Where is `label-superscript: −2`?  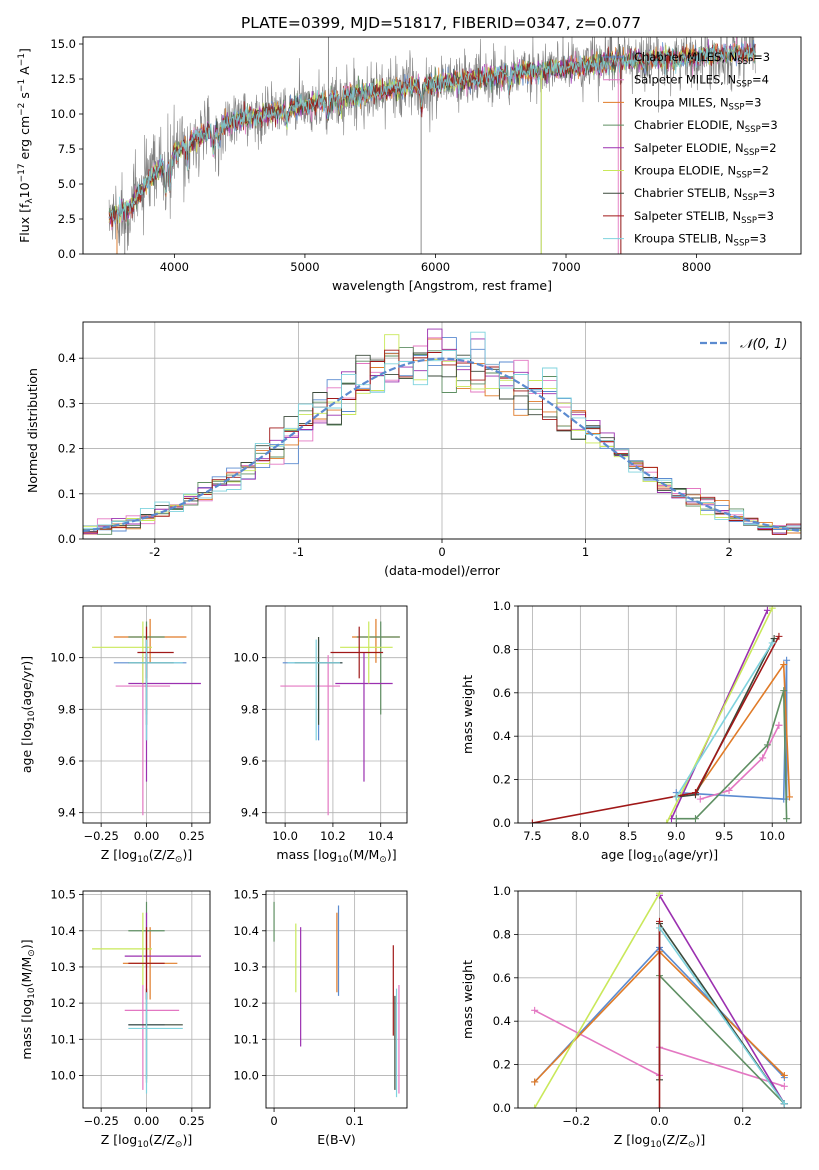
label-superscript: −2 is located at coordinates (22, 109).